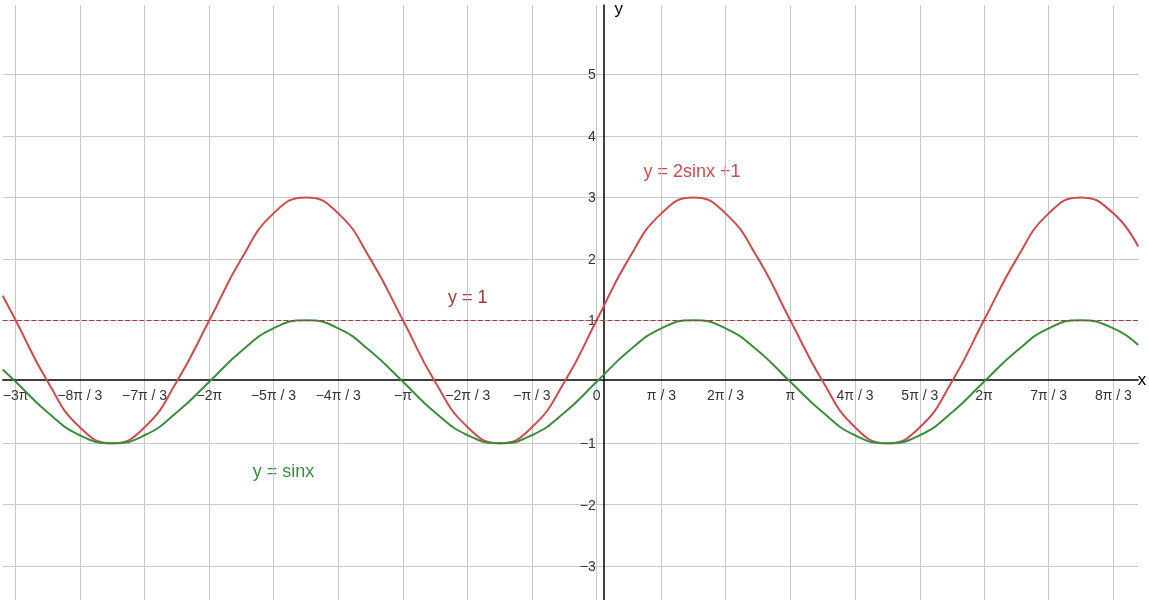 The image size is (1149, 600). I want to click on x-tick-label: −7π / 3, so click(145, 394).